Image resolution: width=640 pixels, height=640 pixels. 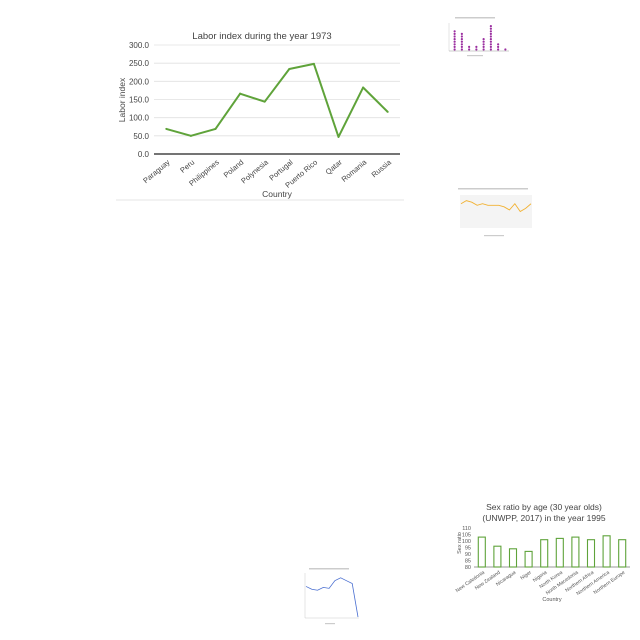 I want to click on x-tick-label: Polynesia, so click(x=254, y=171).